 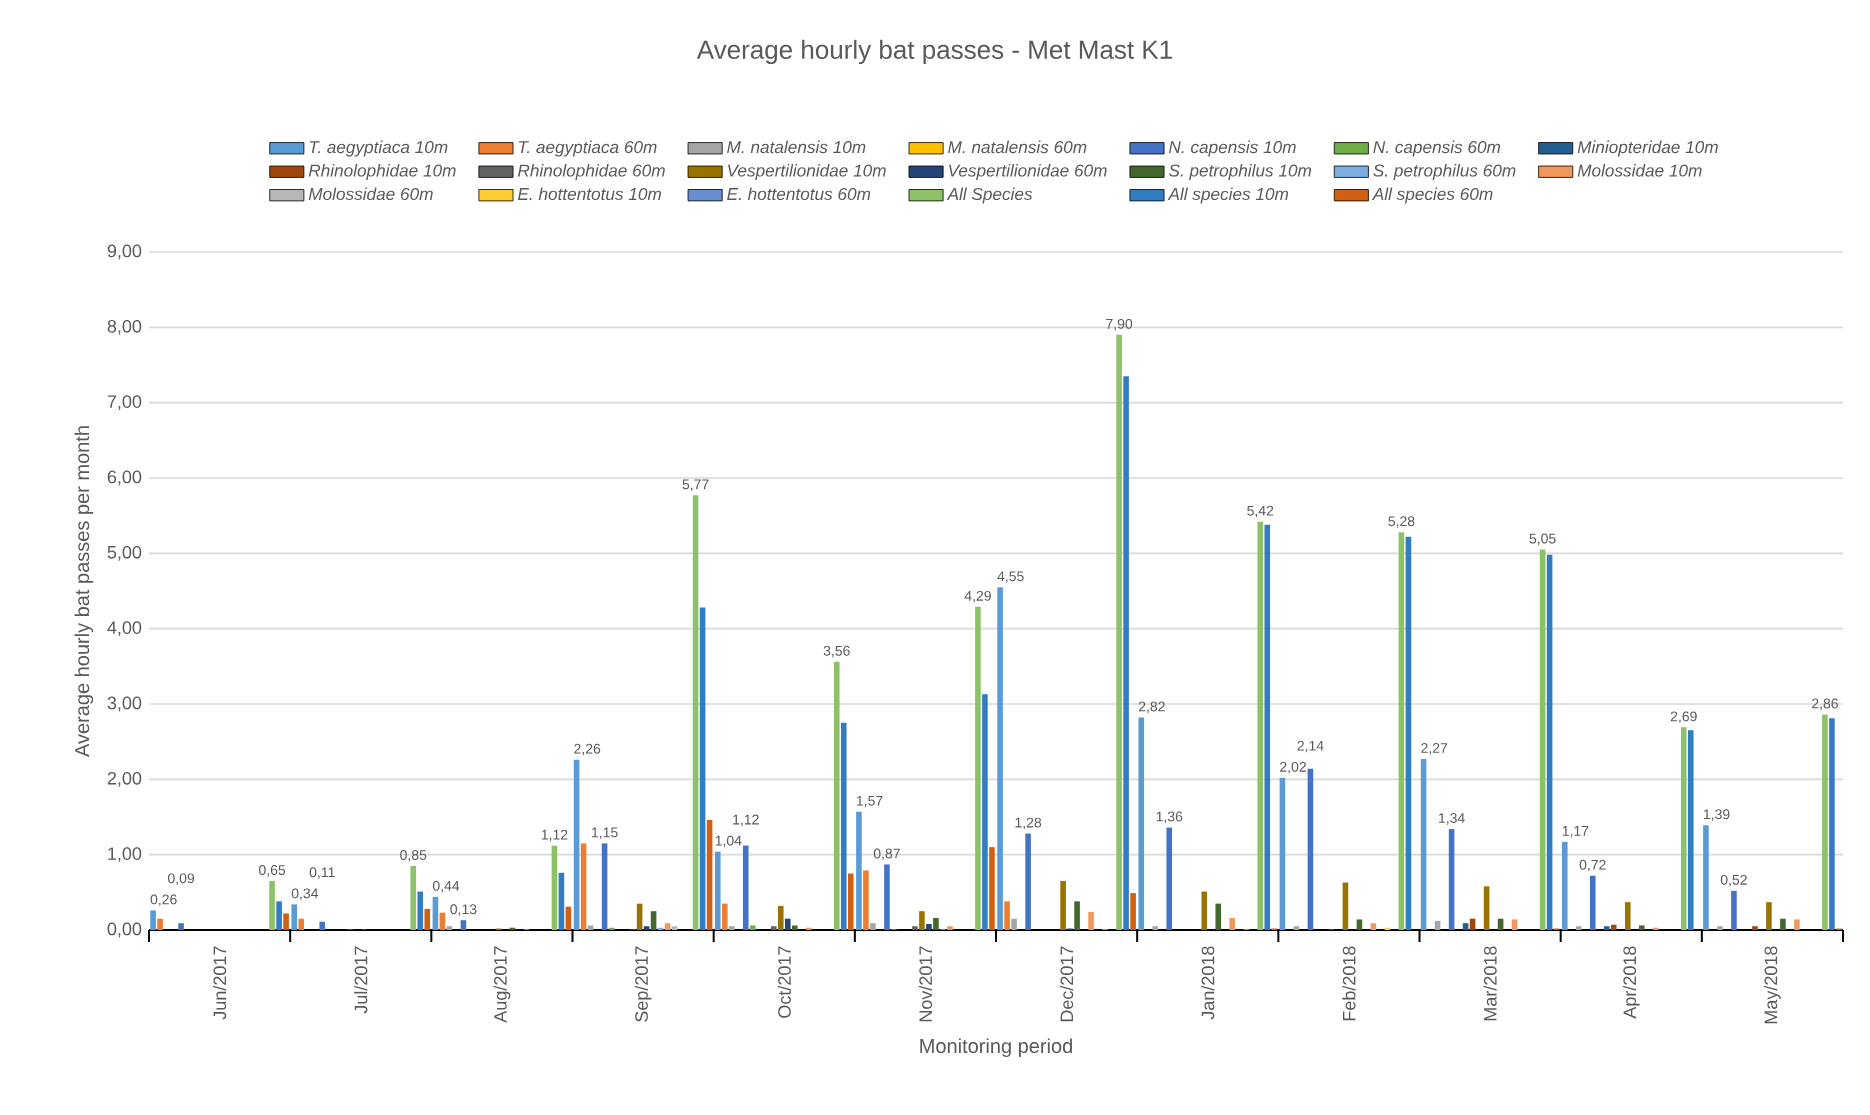 What do you see at coordinates (1647, 148) in the screenshot?
I see `legend-label: Miniopteridae 10m` at bounding box center [1647, 148].